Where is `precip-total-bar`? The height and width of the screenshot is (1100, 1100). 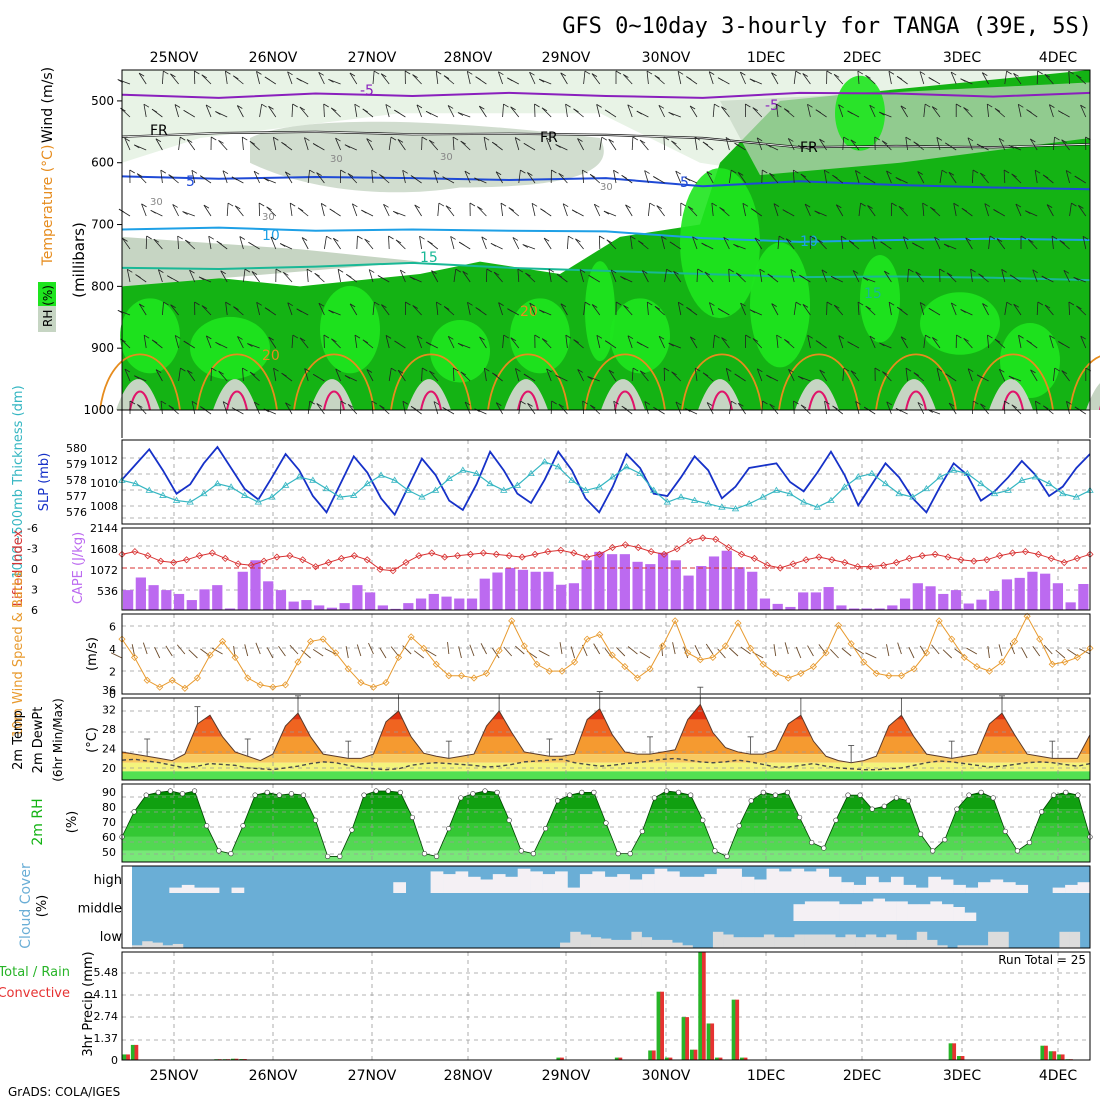
precip-total-bar is located at coordinates (1042, 1052).